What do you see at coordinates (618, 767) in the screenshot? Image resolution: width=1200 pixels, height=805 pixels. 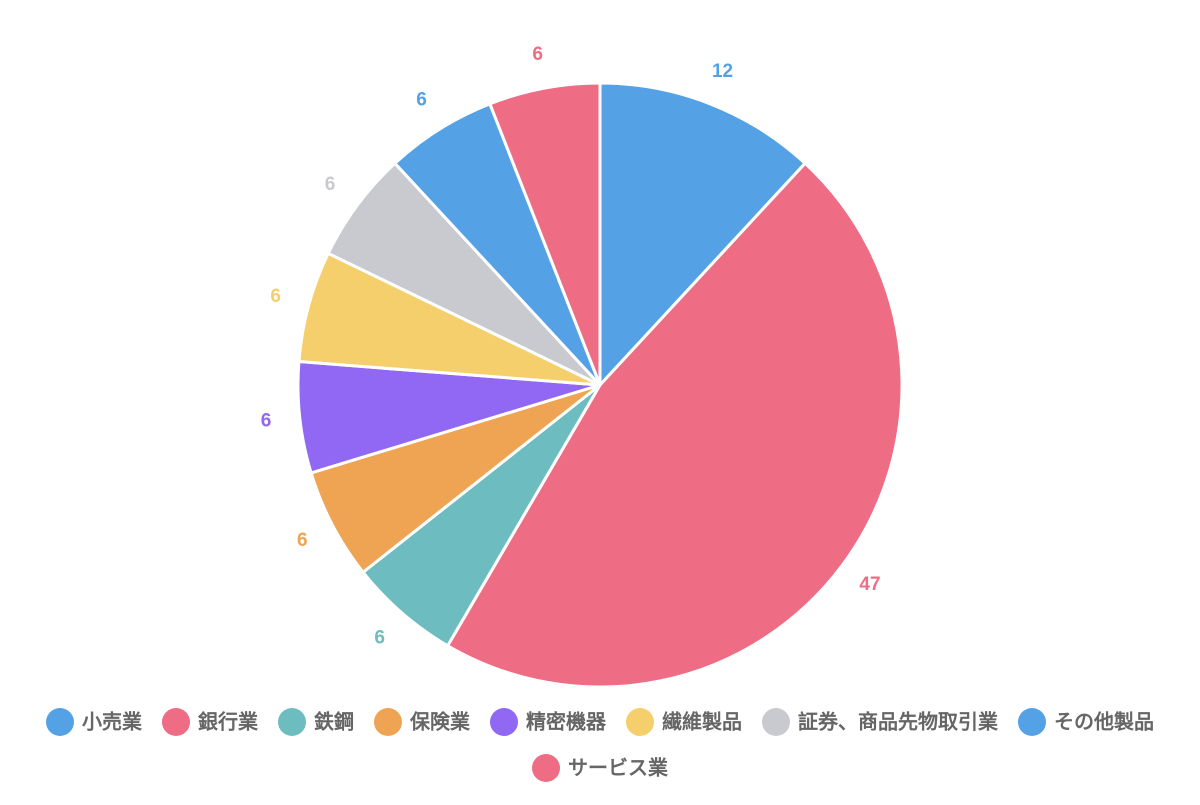 I see `legend-label: サービス業` at bounding box center [618, 767].